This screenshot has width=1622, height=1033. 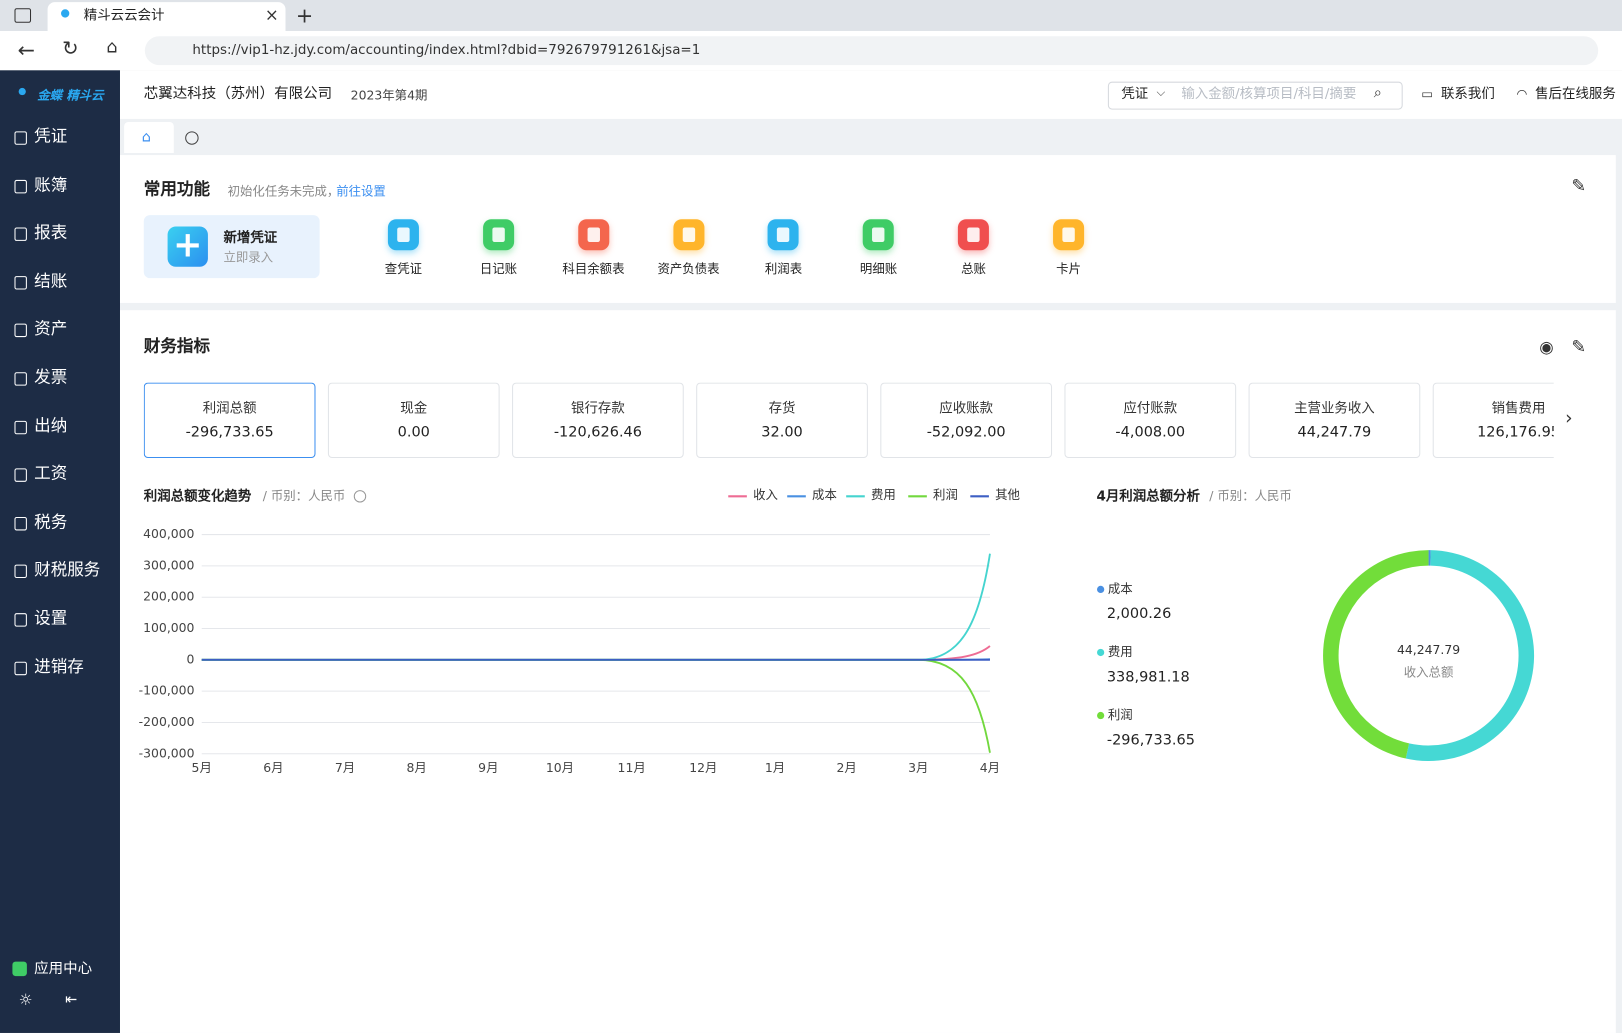 I want to click on function-label: 利润表, so click(x=783, y=269).